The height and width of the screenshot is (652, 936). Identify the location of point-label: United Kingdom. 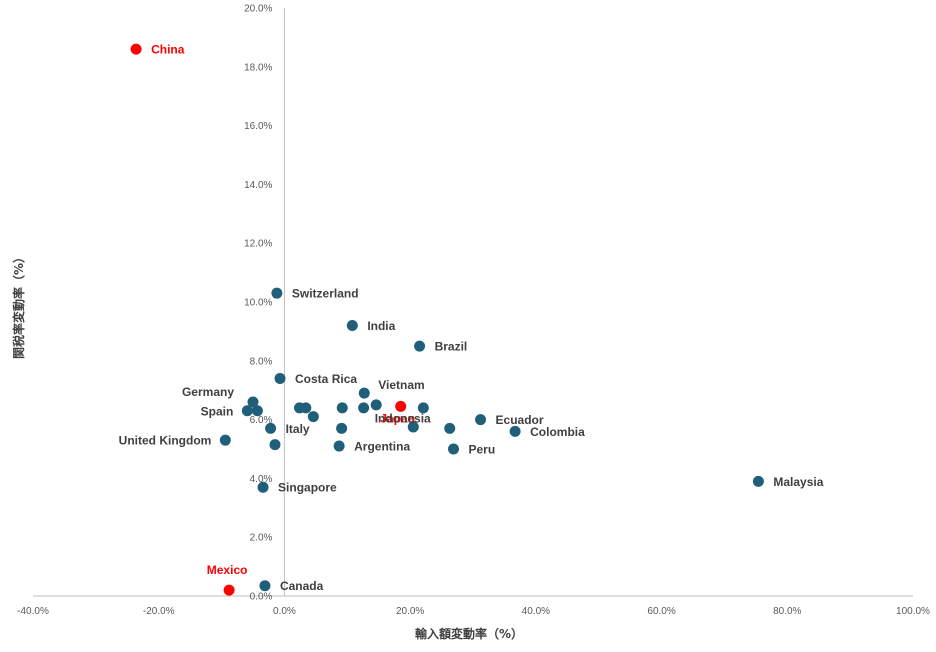
(165, 441).